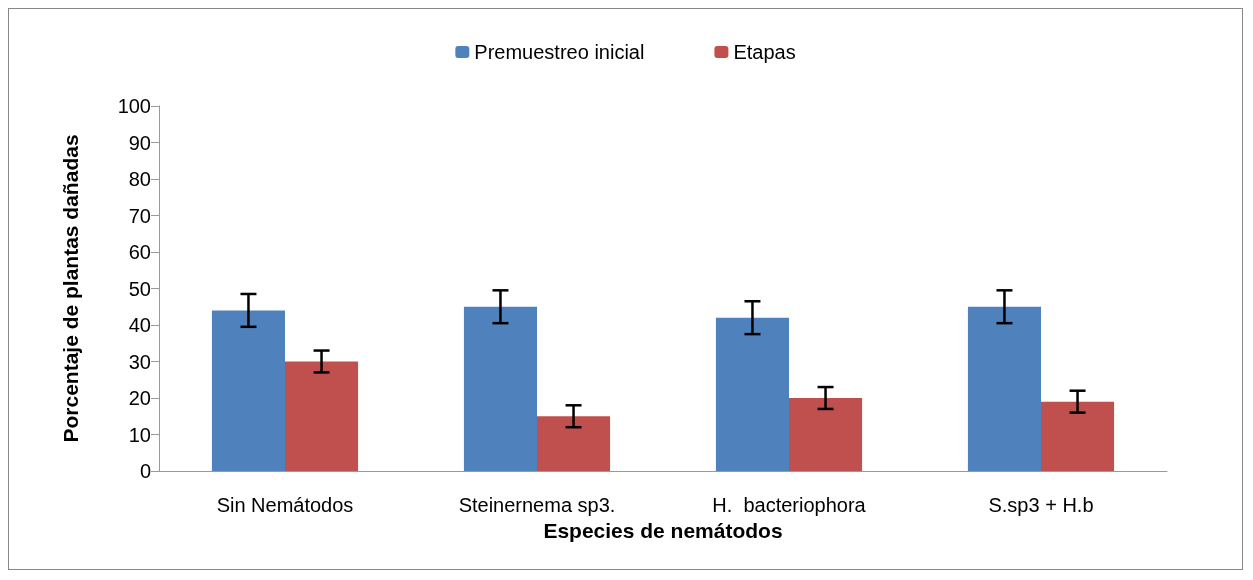 The width and height of the screenshot is (1253, 580). What do you see at coordinates (139, 252) in the screenshot?
I see `y-tick-label: 60` at bounding box center [139, 252].